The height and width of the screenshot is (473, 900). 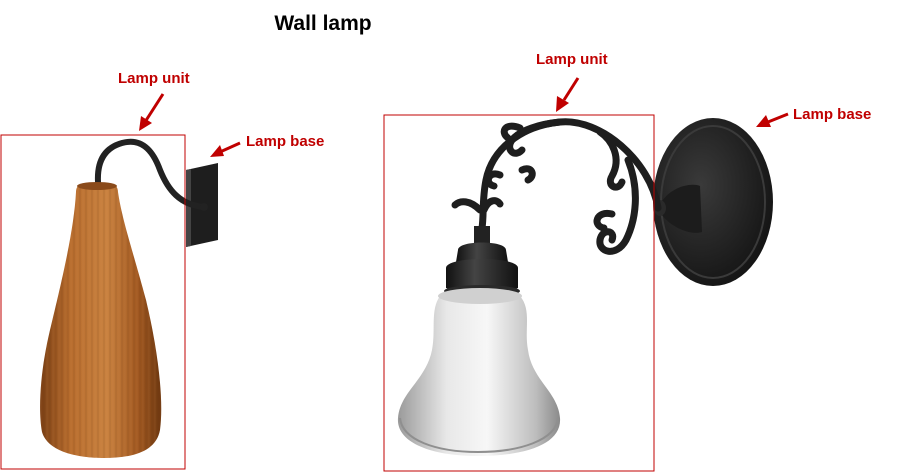 What do you see at coordinates (152, 112) in the screenshot?
I see `left-lamp-unit-arrow` at bounding box center [152, 112].